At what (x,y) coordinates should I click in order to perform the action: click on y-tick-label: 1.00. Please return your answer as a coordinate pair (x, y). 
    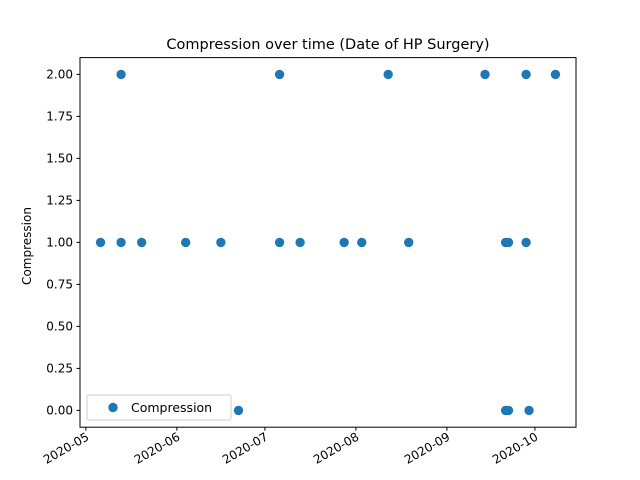
    Looking at the image, I should click on (59, 242).